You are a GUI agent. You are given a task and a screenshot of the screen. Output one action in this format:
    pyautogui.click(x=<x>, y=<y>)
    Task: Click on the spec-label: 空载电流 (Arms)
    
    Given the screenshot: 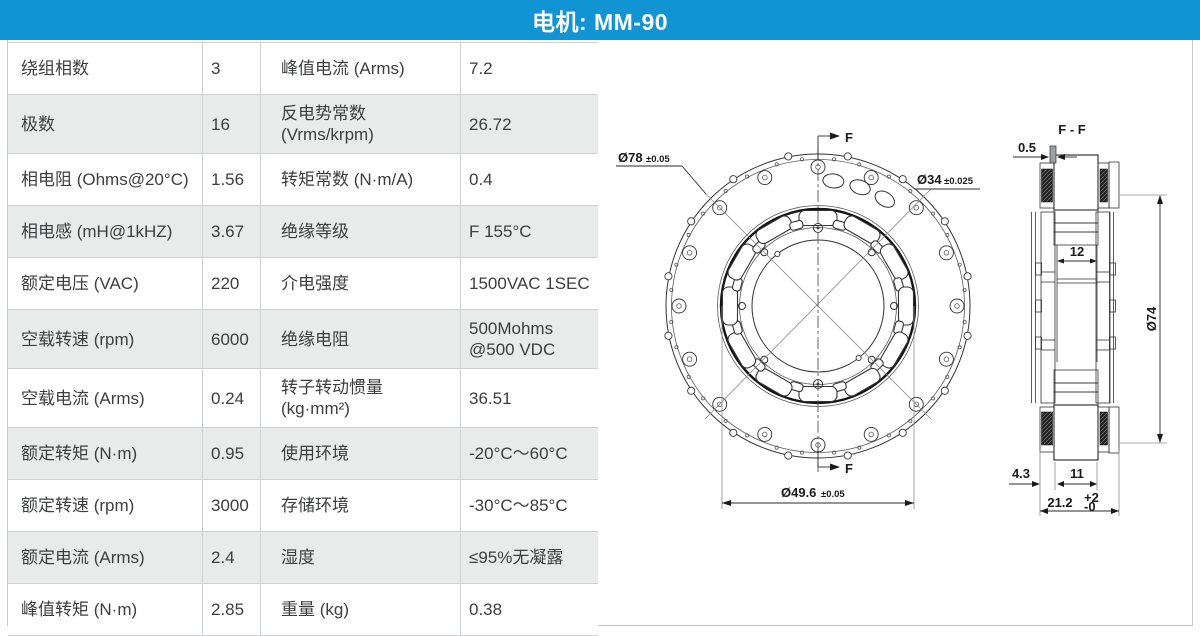 What is the action you would take?
    pyautogui.click(x=105, y=398)
    